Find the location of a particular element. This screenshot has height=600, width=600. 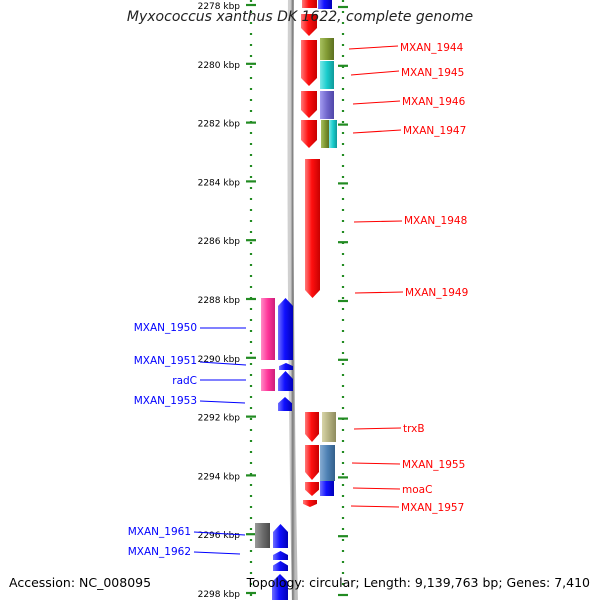

gene-features is located at coordinates (296, 300).